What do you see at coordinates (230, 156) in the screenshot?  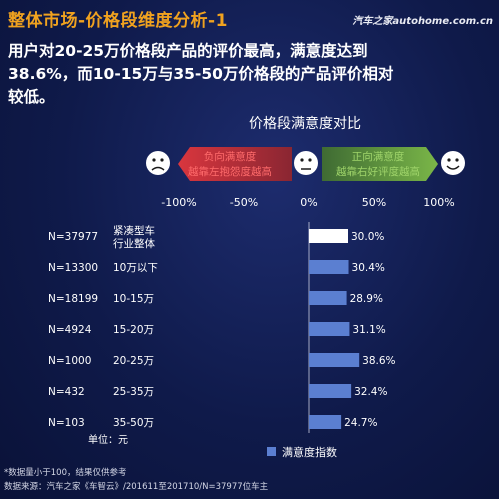 I see `negative-label-1: 负向满意度` at bounding box center [230, 156].